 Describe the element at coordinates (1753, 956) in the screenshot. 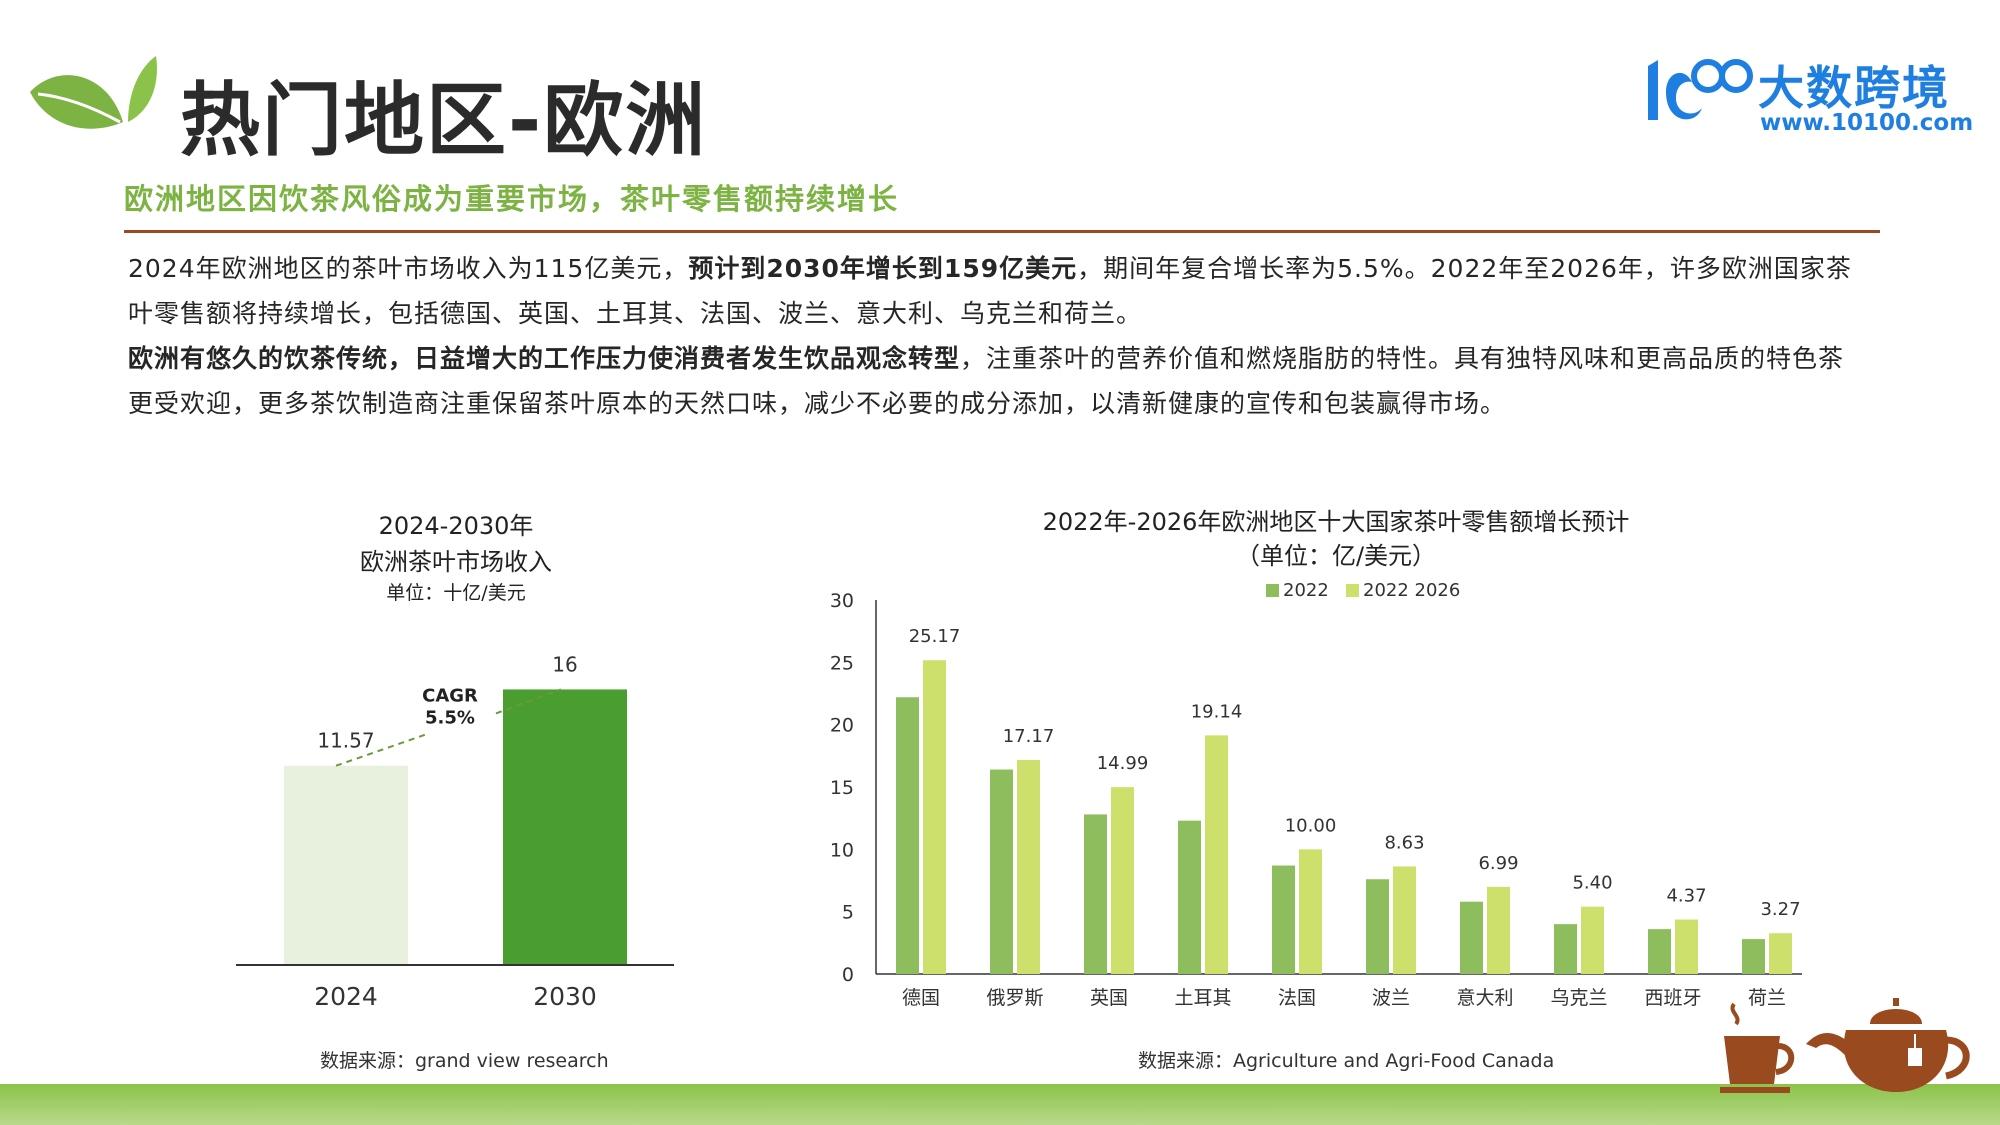

I see `bar-荷兰-2022` at that location.